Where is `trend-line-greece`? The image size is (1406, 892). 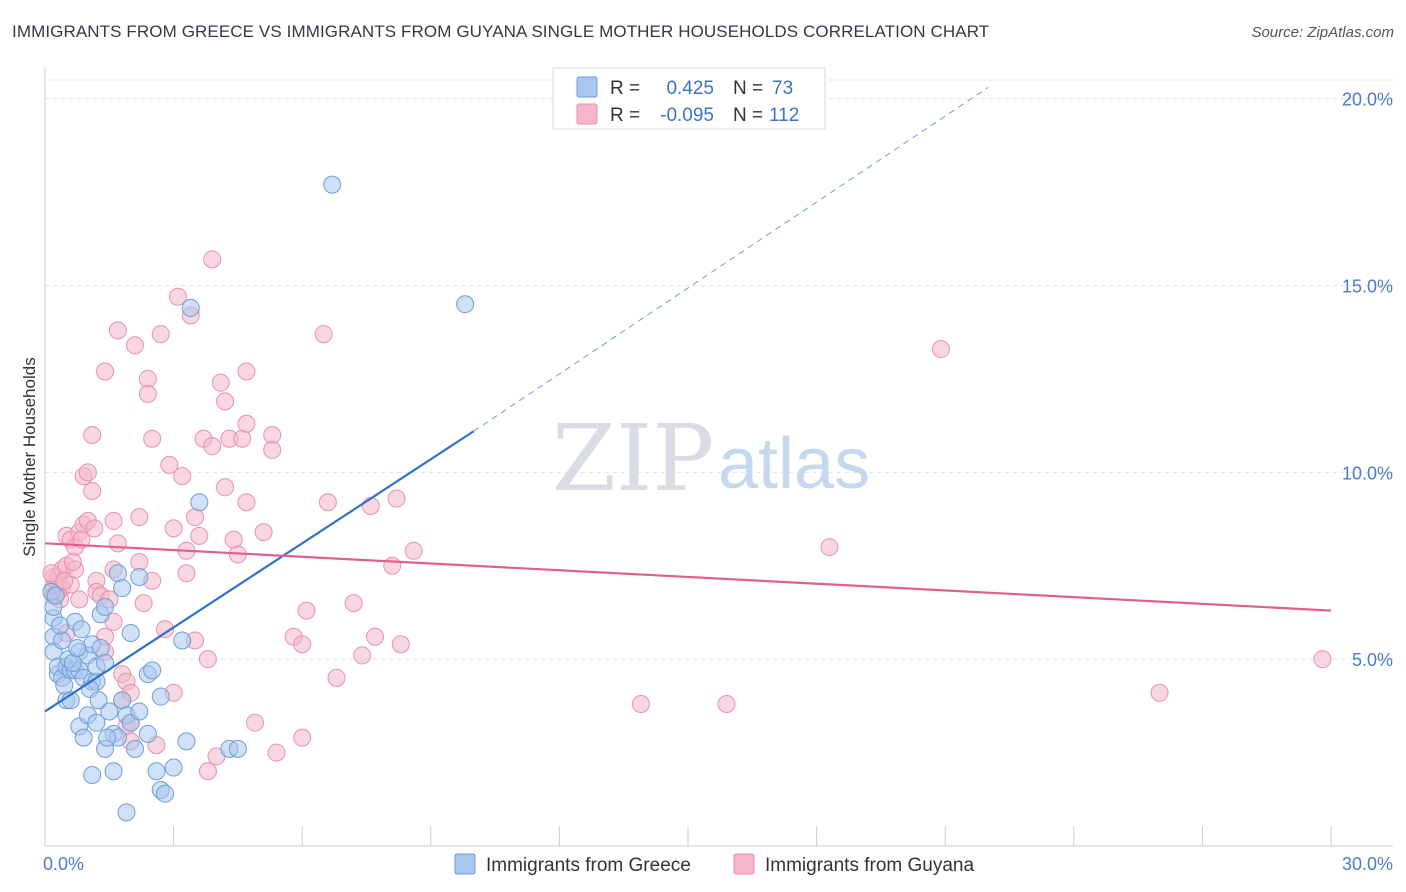
trend-line-greece is located at coordinates (259, 571).